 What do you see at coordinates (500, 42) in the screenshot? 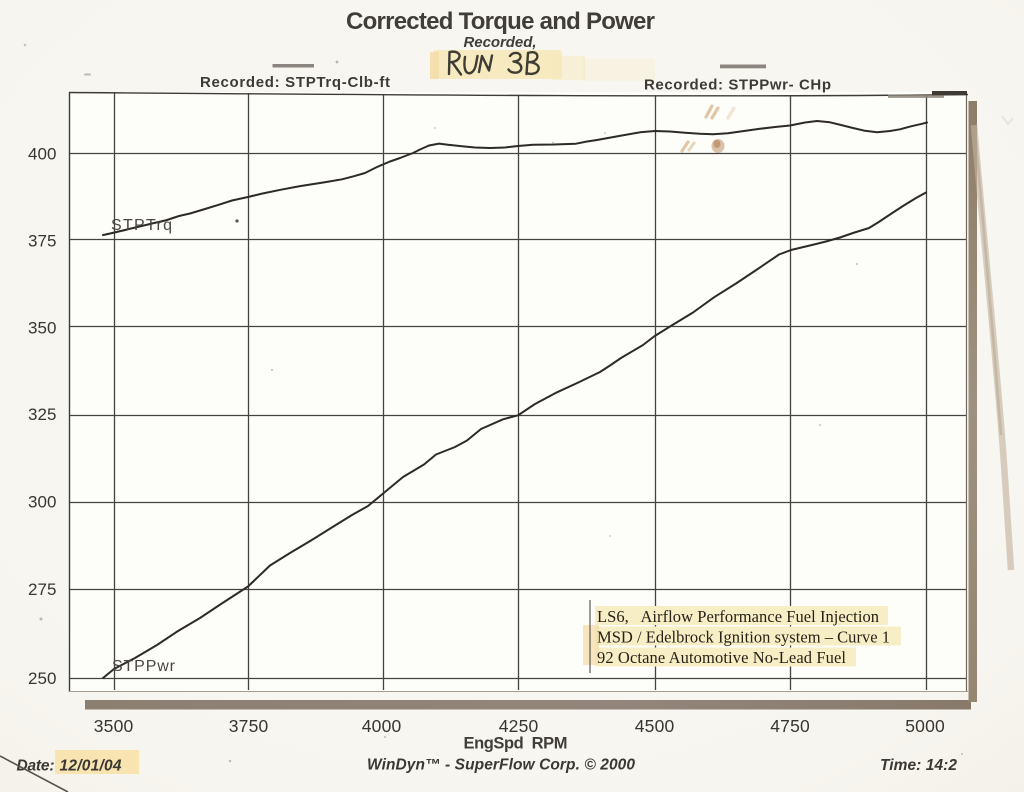
I see `svg-text: Recorded,` at bounding box center [500, 42].